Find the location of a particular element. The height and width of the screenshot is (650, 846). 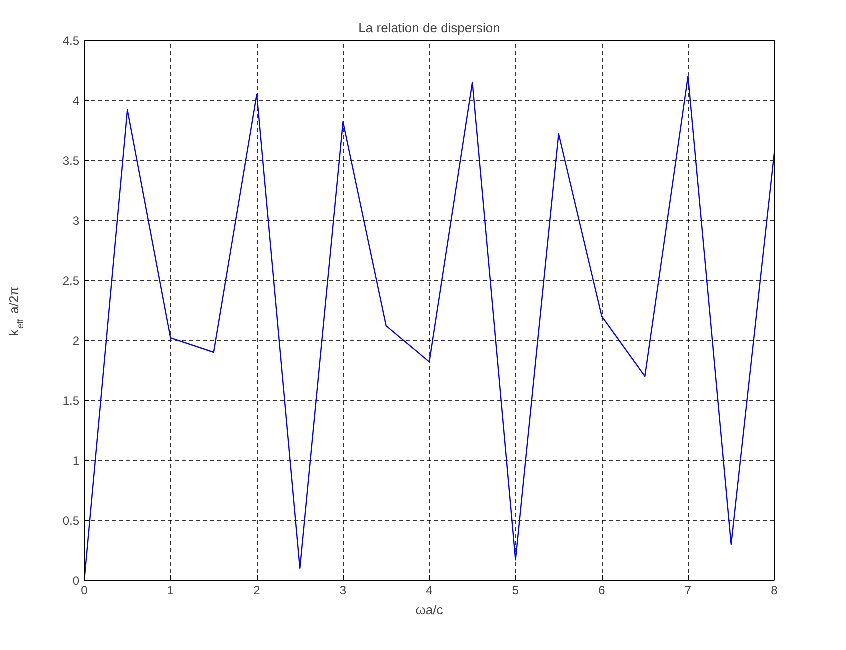

y-tick-label: 3.5 is located at coordinates (71, 161).